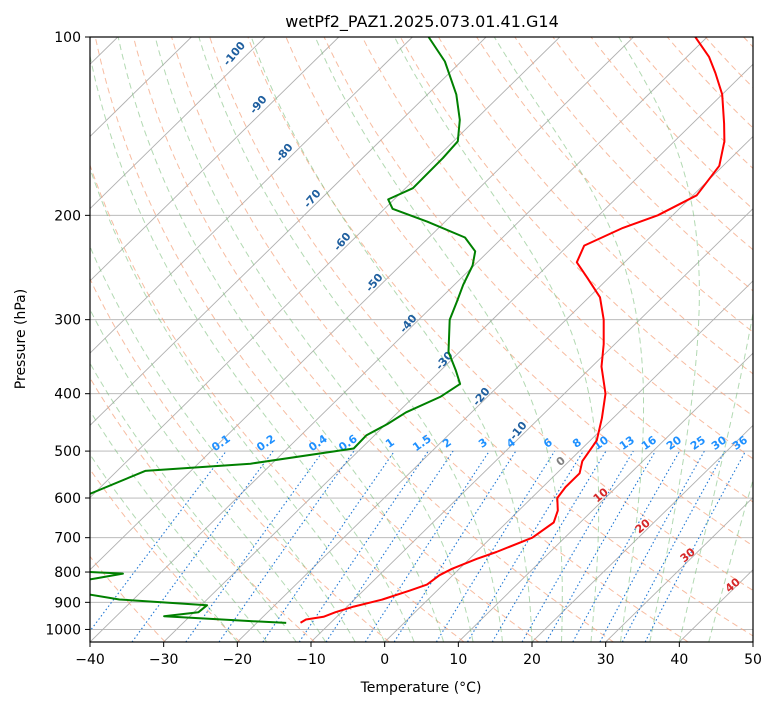 The height and width of the screenshot is (708, 775). I want to click on y-tick-label: 500, so click(67, 452).